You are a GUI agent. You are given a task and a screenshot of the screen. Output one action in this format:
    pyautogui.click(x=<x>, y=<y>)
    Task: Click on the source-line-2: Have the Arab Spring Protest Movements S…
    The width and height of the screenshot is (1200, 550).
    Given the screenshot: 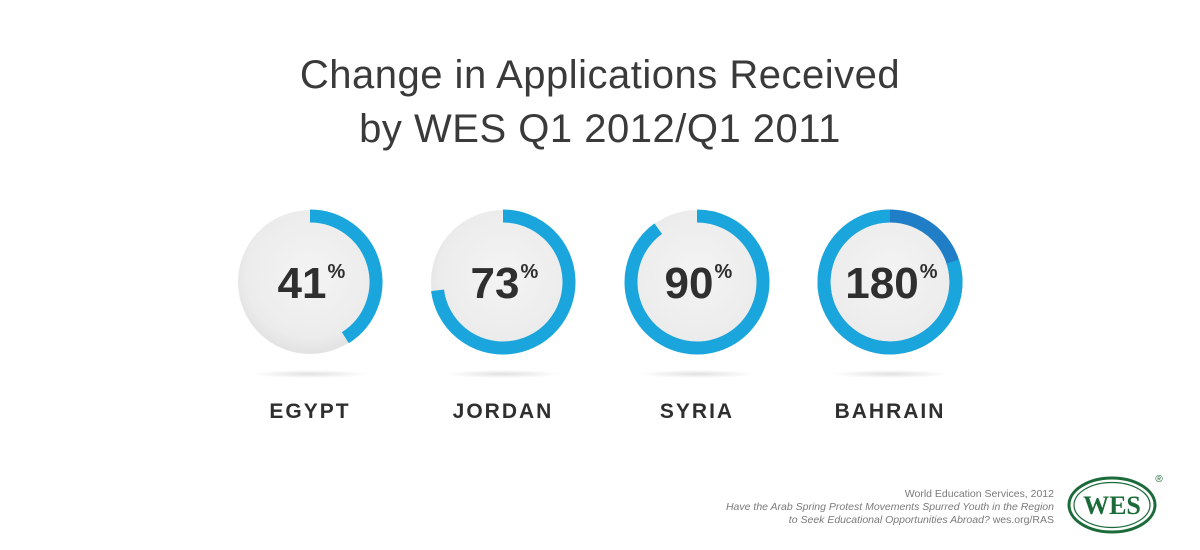 What is the action you would take?
    pyautogui.click(x=889, y=507)
    